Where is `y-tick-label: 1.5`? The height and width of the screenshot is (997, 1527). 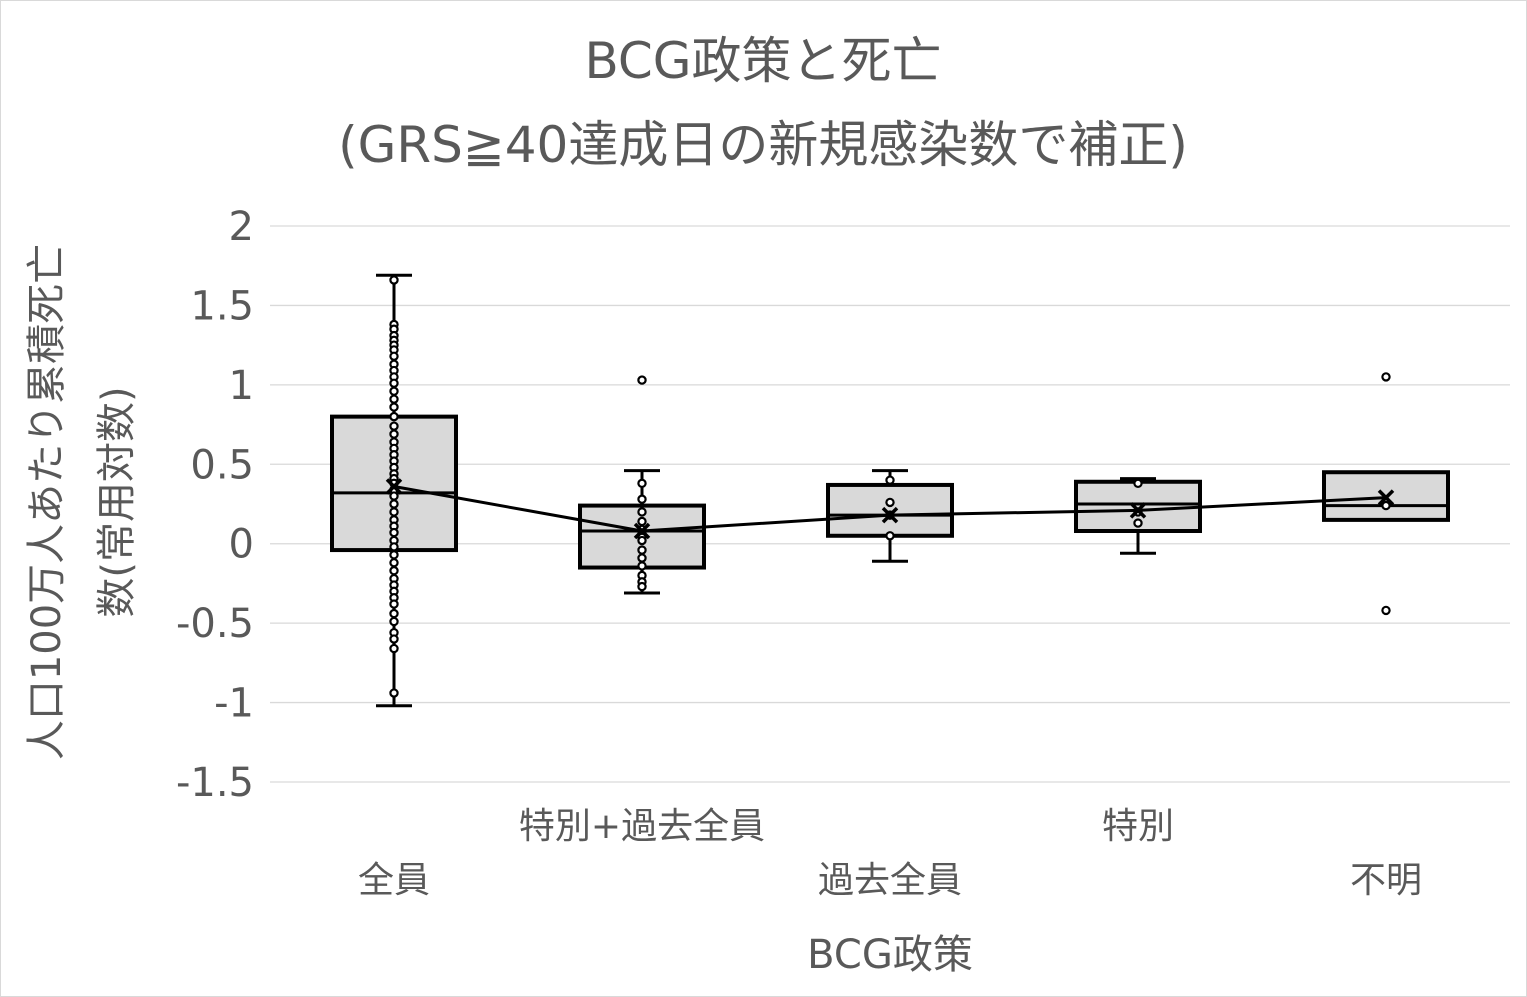 y-tick-label: 1.5 is located at coordinates (222, 306).